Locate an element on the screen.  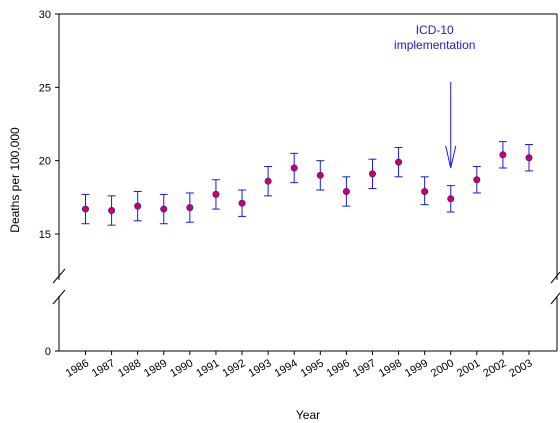
x-tick-label: 1990 is located at coordinates (181, 368).